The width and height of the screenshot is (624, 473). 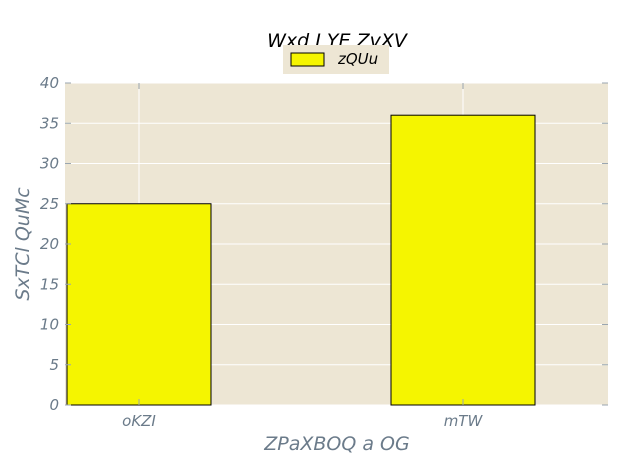 What do you see at coordinates (49, 284) in the screenshot?
I see `y-tick-label: 15` at bounding box center [49, 284].